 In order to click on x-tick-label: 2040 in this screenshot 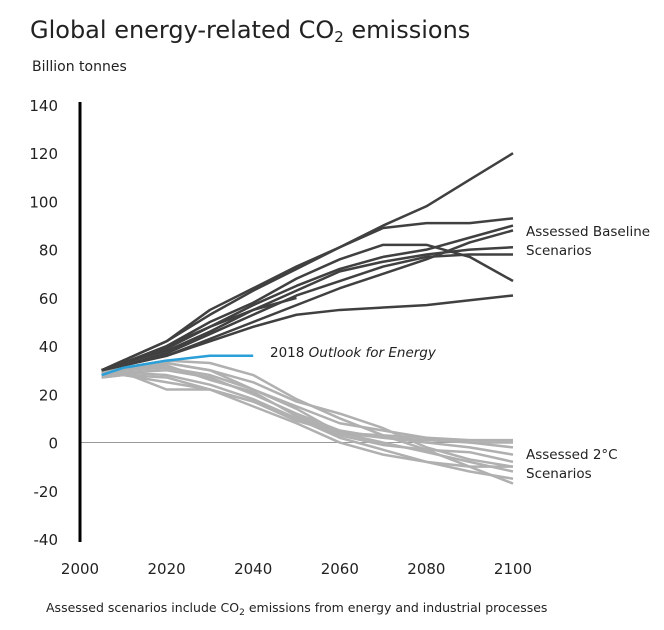, I will do `click(253, 569)`.